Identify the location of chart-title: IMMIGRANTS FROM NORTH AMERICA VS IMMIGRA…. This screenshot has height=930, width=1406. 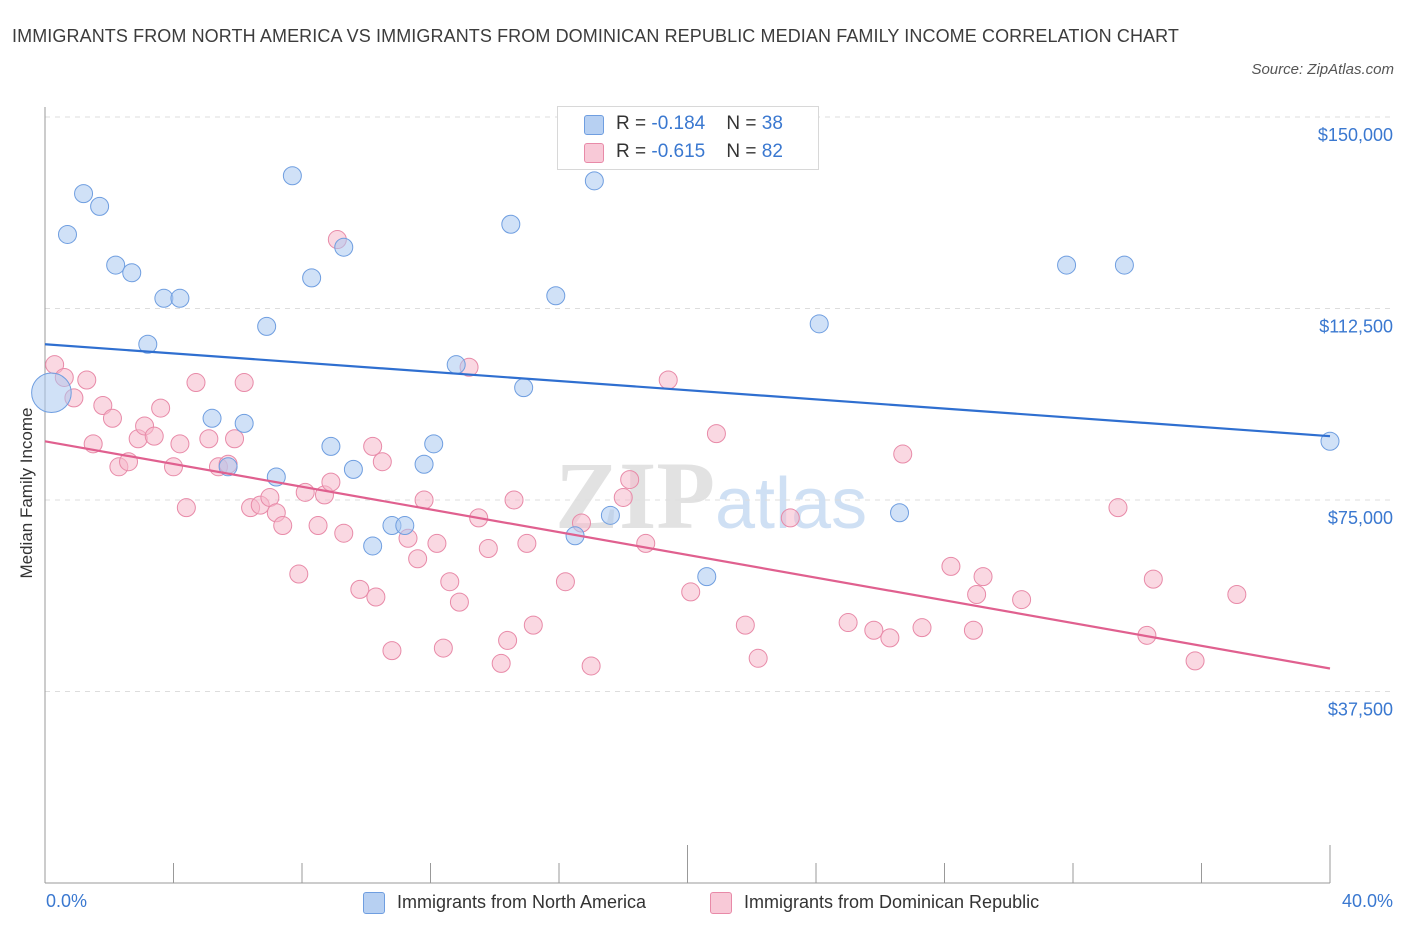
(596, 36).